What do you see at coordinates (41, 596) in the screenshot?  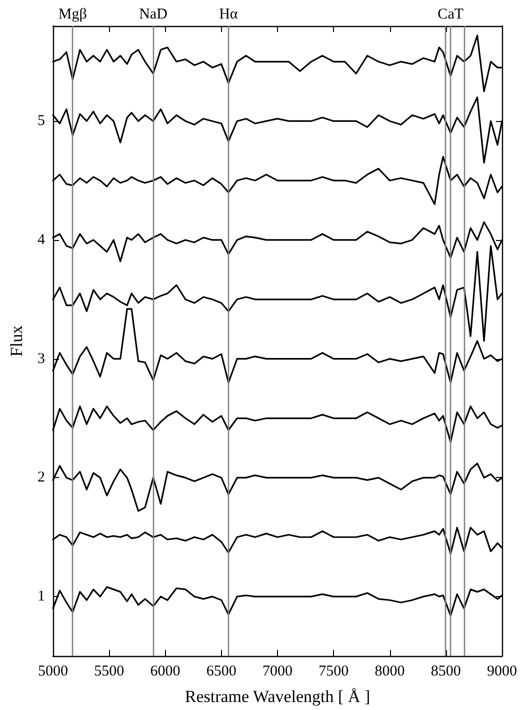 I see `y-tick-label: 1` at bounding box center [41, 596].